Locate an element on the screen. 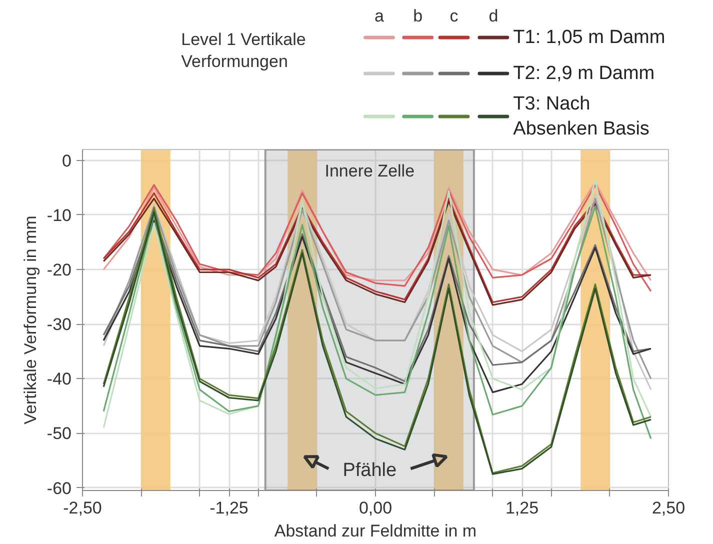  text: T3: Nach Absenken Basis is located at coordinates (581, 116).